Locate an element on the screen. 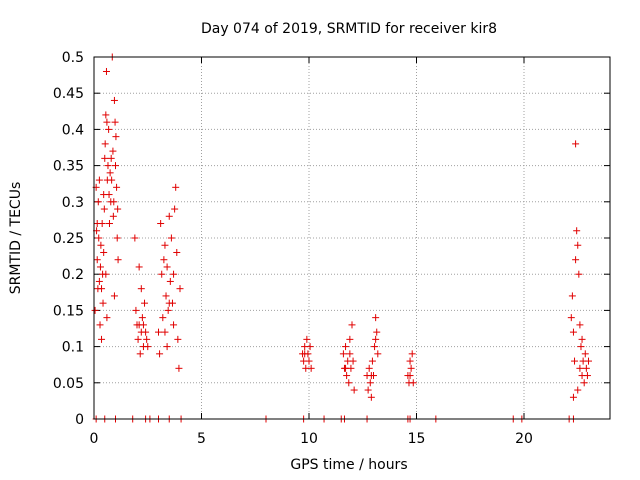 Image resolution: width=640 pixels, height=480 pixels. x-tick-label: 20 is located at coordinates (524, 439).